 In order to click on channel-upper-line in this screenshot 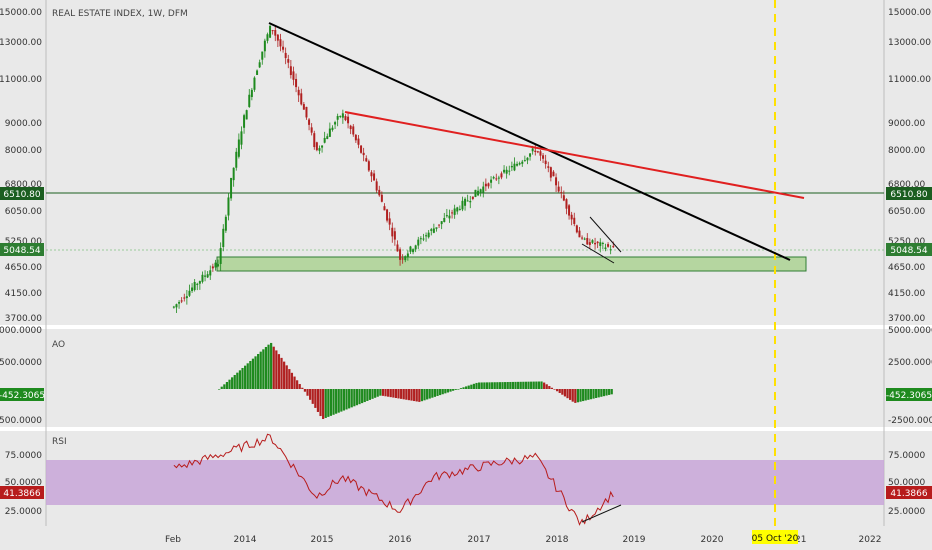, I will do `click(605, 234)`.